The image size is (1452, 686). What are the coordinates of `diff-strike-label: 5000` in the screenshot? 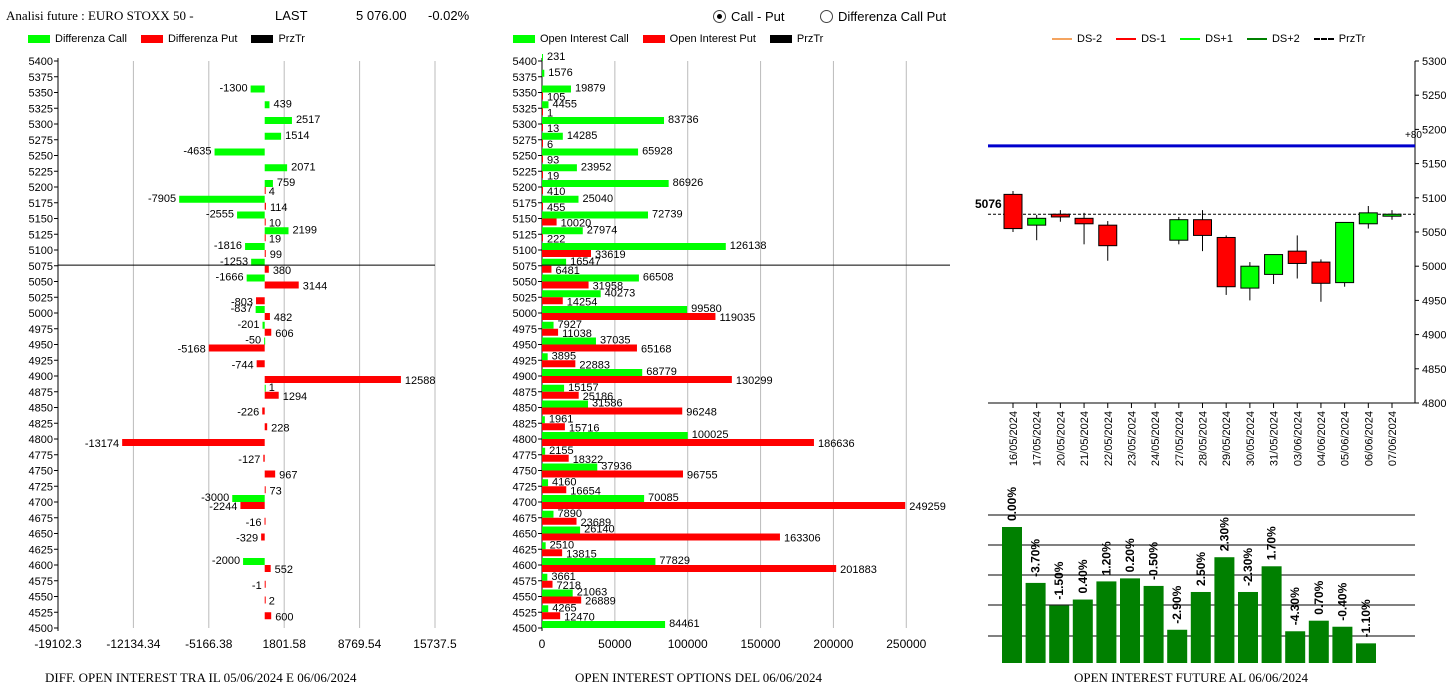 It's located at (41, 314).